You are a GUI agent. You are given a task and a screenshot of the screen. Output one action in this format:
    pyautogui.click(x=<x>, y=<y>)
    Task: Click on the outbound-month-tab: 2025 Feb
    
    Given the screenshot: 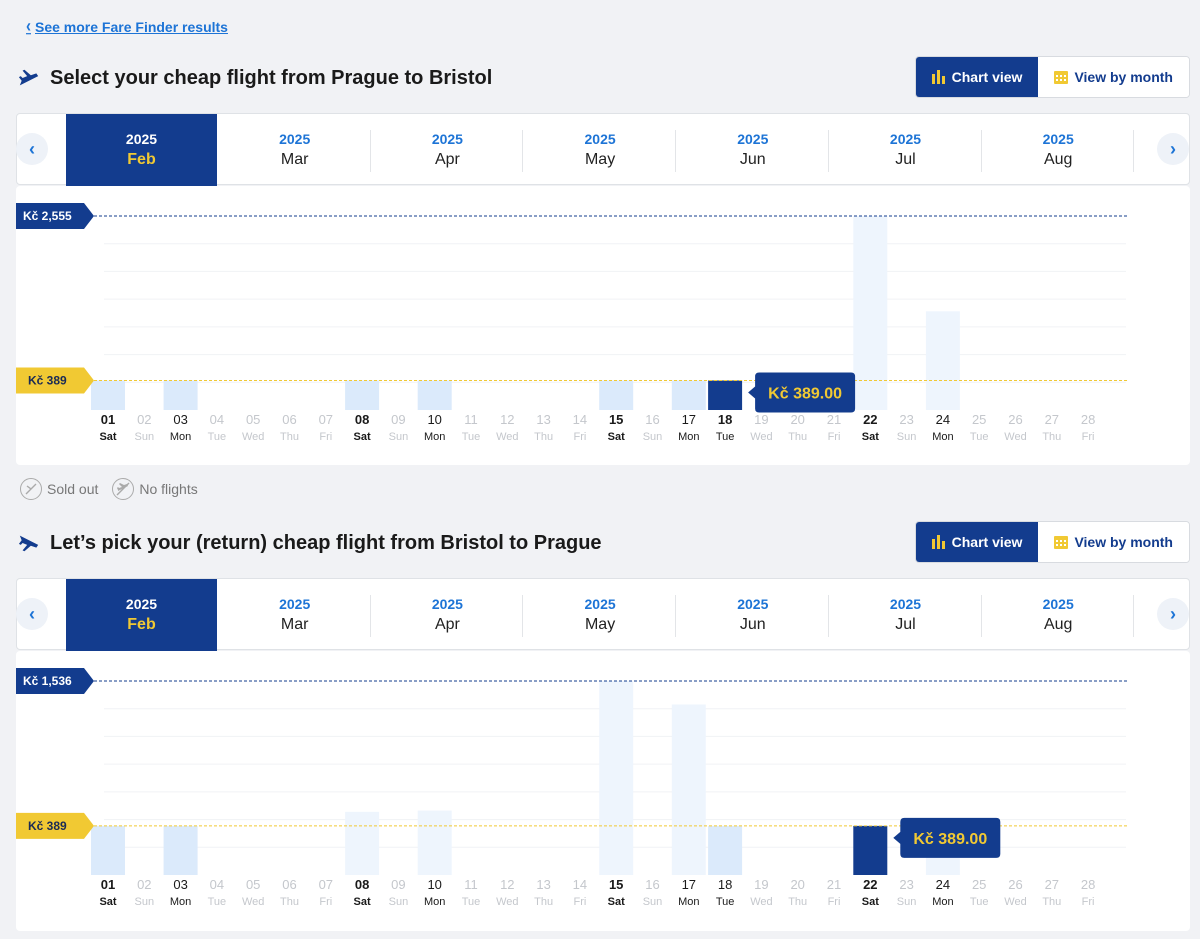 What is the action you would take?
    pyautogui.click(x=141, y=150)
    